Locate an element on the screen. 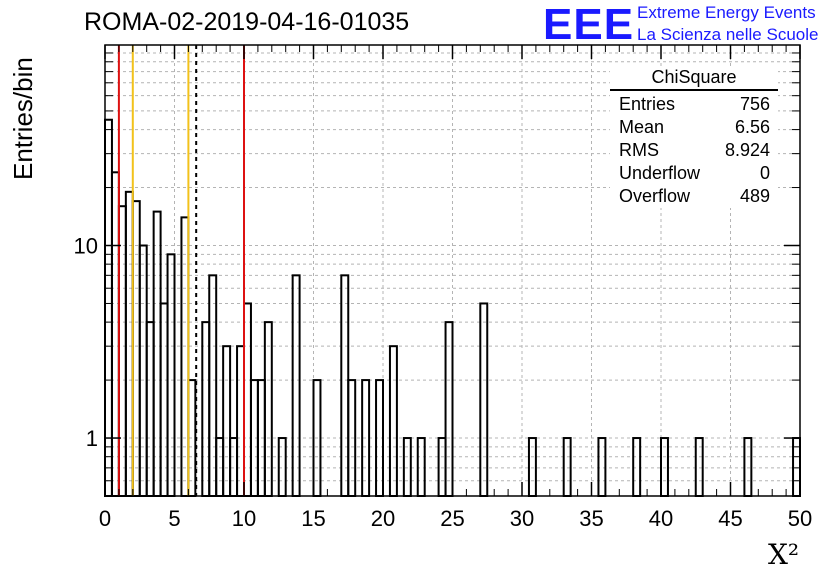  stats-label: Underflow is located at coordinates (660, 173).